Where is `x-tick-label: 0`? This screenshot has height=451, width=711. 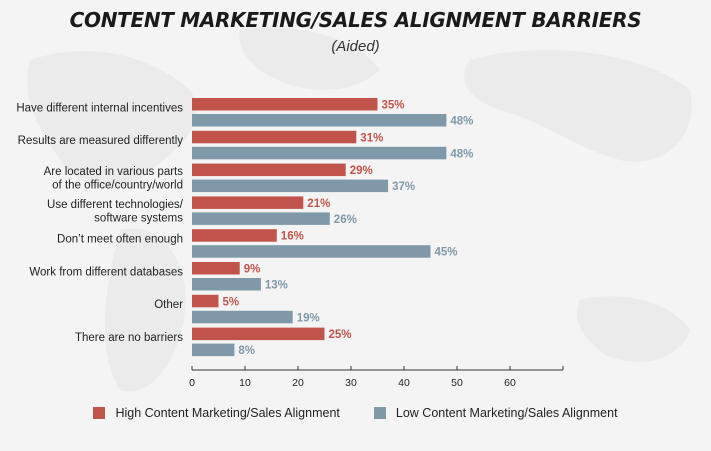 x-tick-label: 0 is located at coordinates (192, 383).